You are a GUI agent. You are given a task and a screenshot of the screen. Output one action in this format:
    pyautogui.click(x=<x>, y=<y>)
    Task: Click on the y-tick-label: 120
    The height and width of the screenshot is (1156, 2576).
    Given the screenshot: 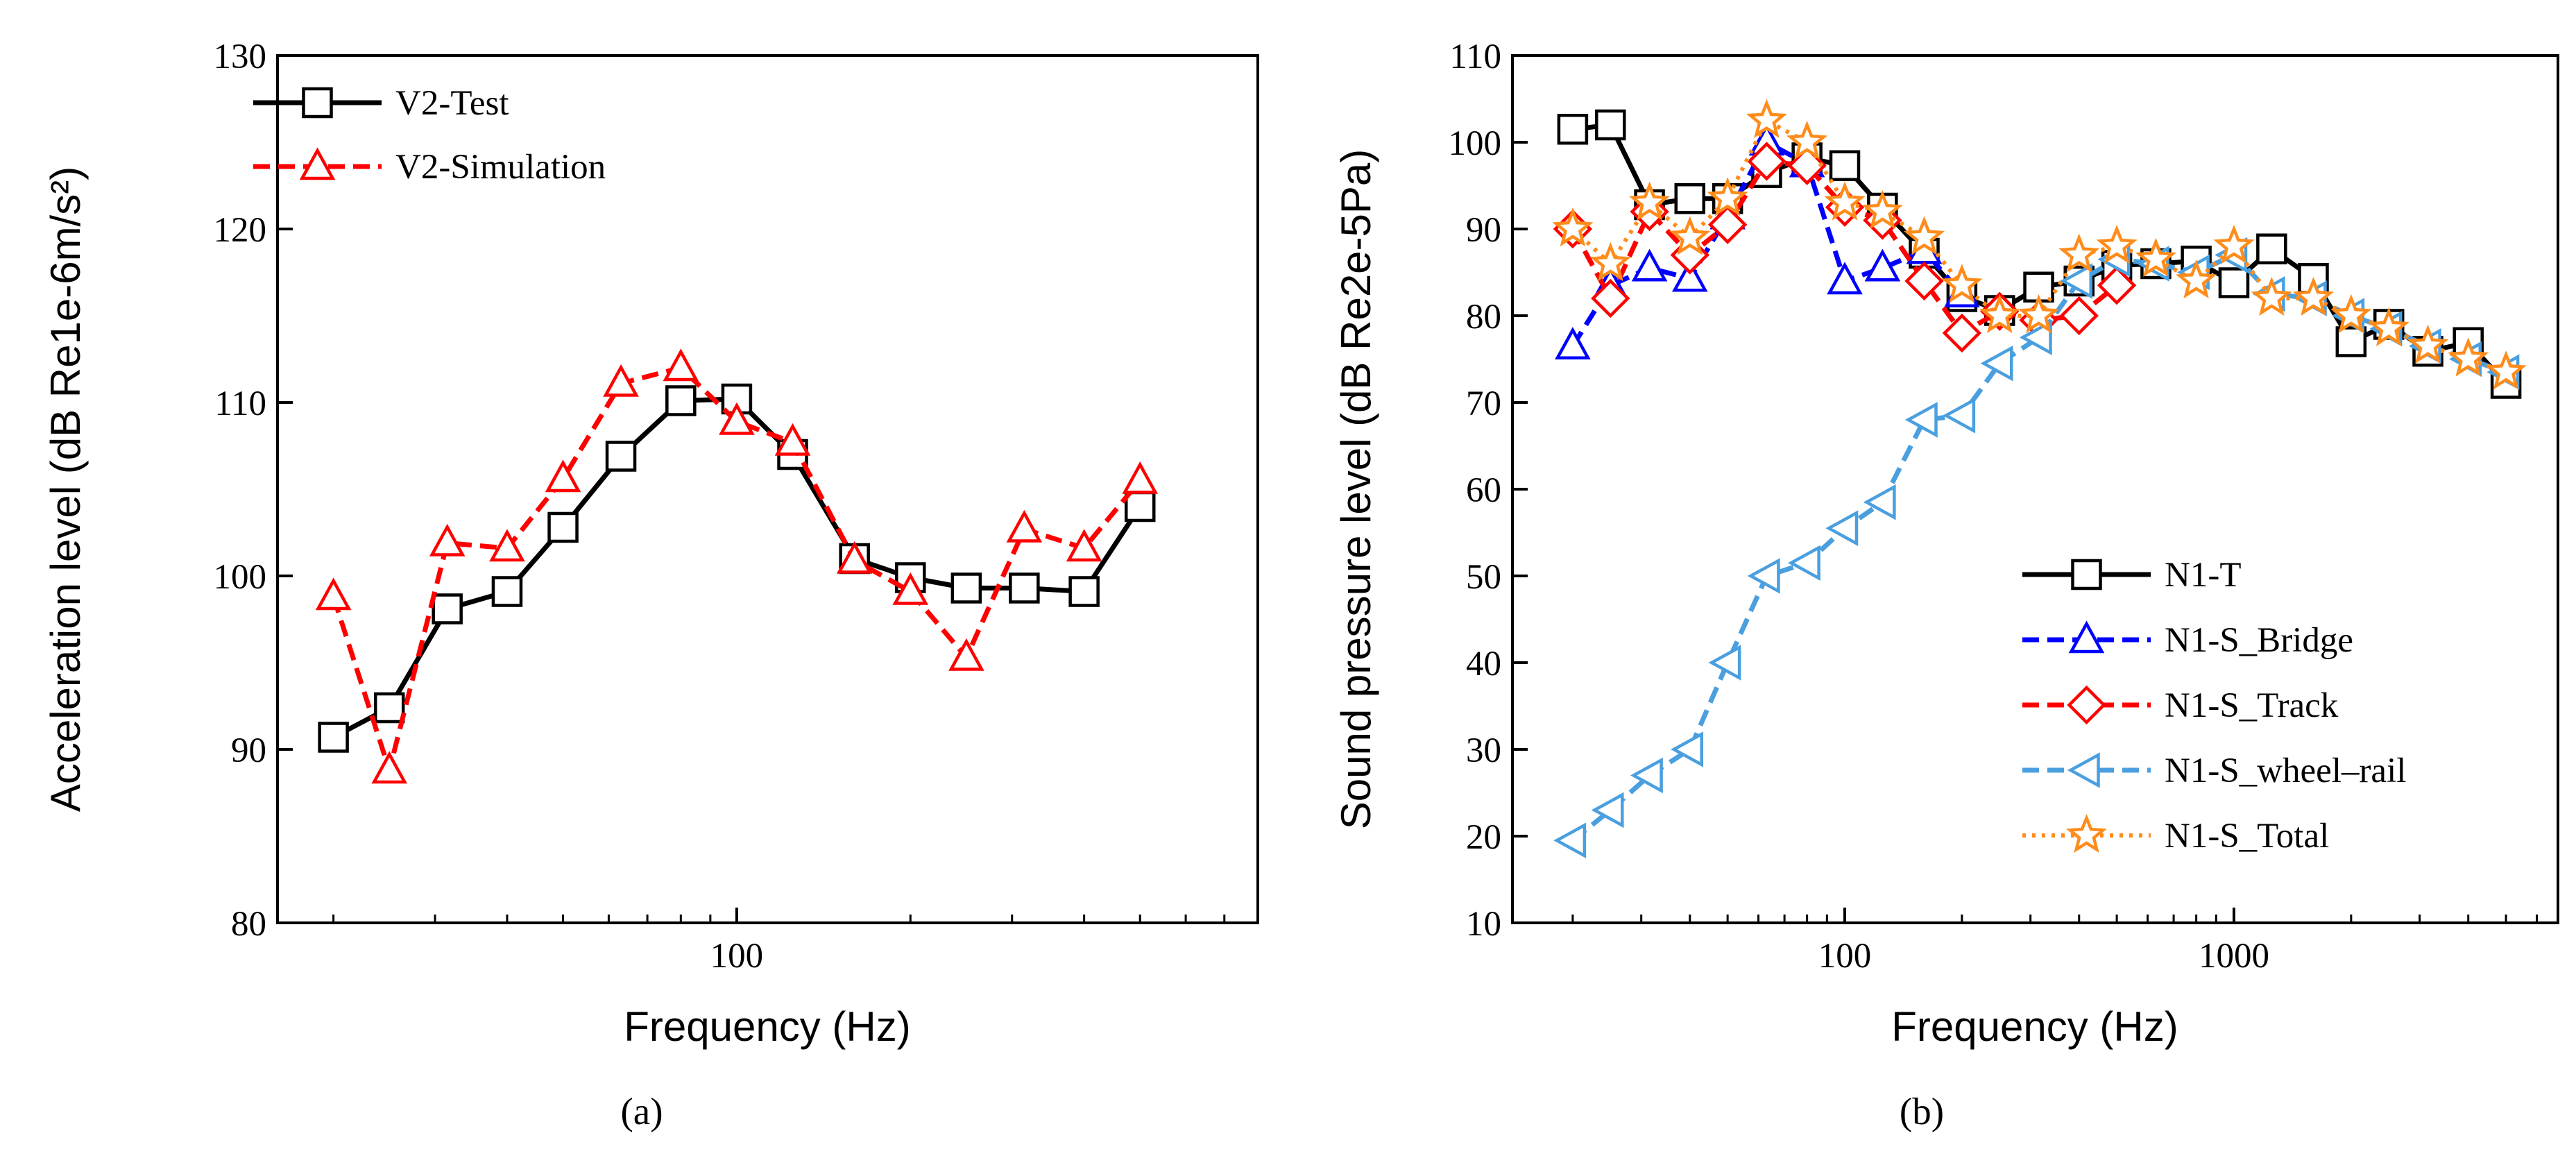 What is the action you would take?
    pyautogui.click(x=240, y=230)
    